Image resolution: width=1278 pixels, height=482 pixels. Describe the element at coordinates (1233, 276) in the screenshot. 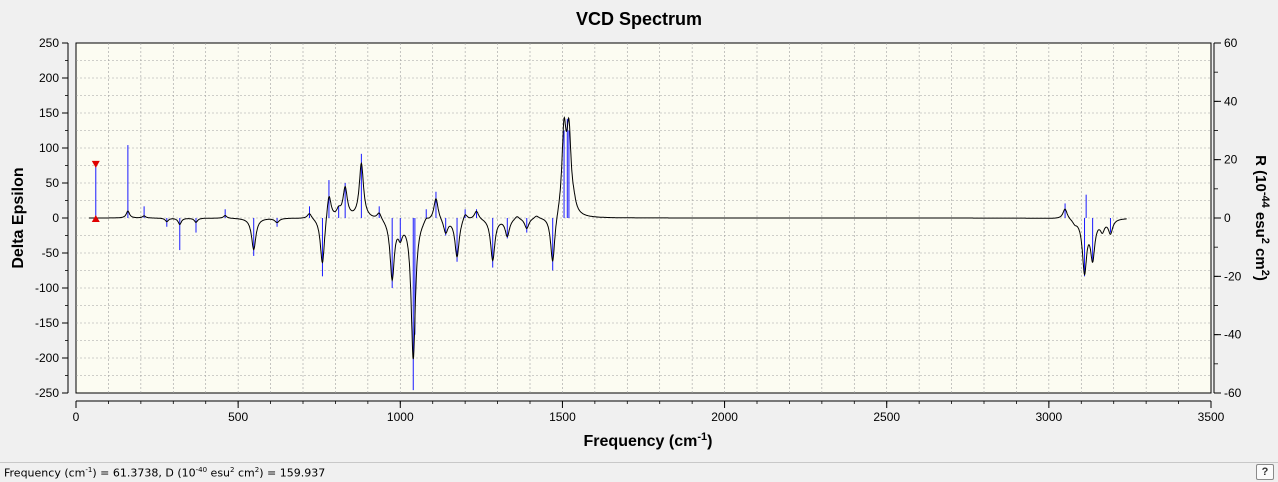

I see `y-right-tick-label: -20` at that location.